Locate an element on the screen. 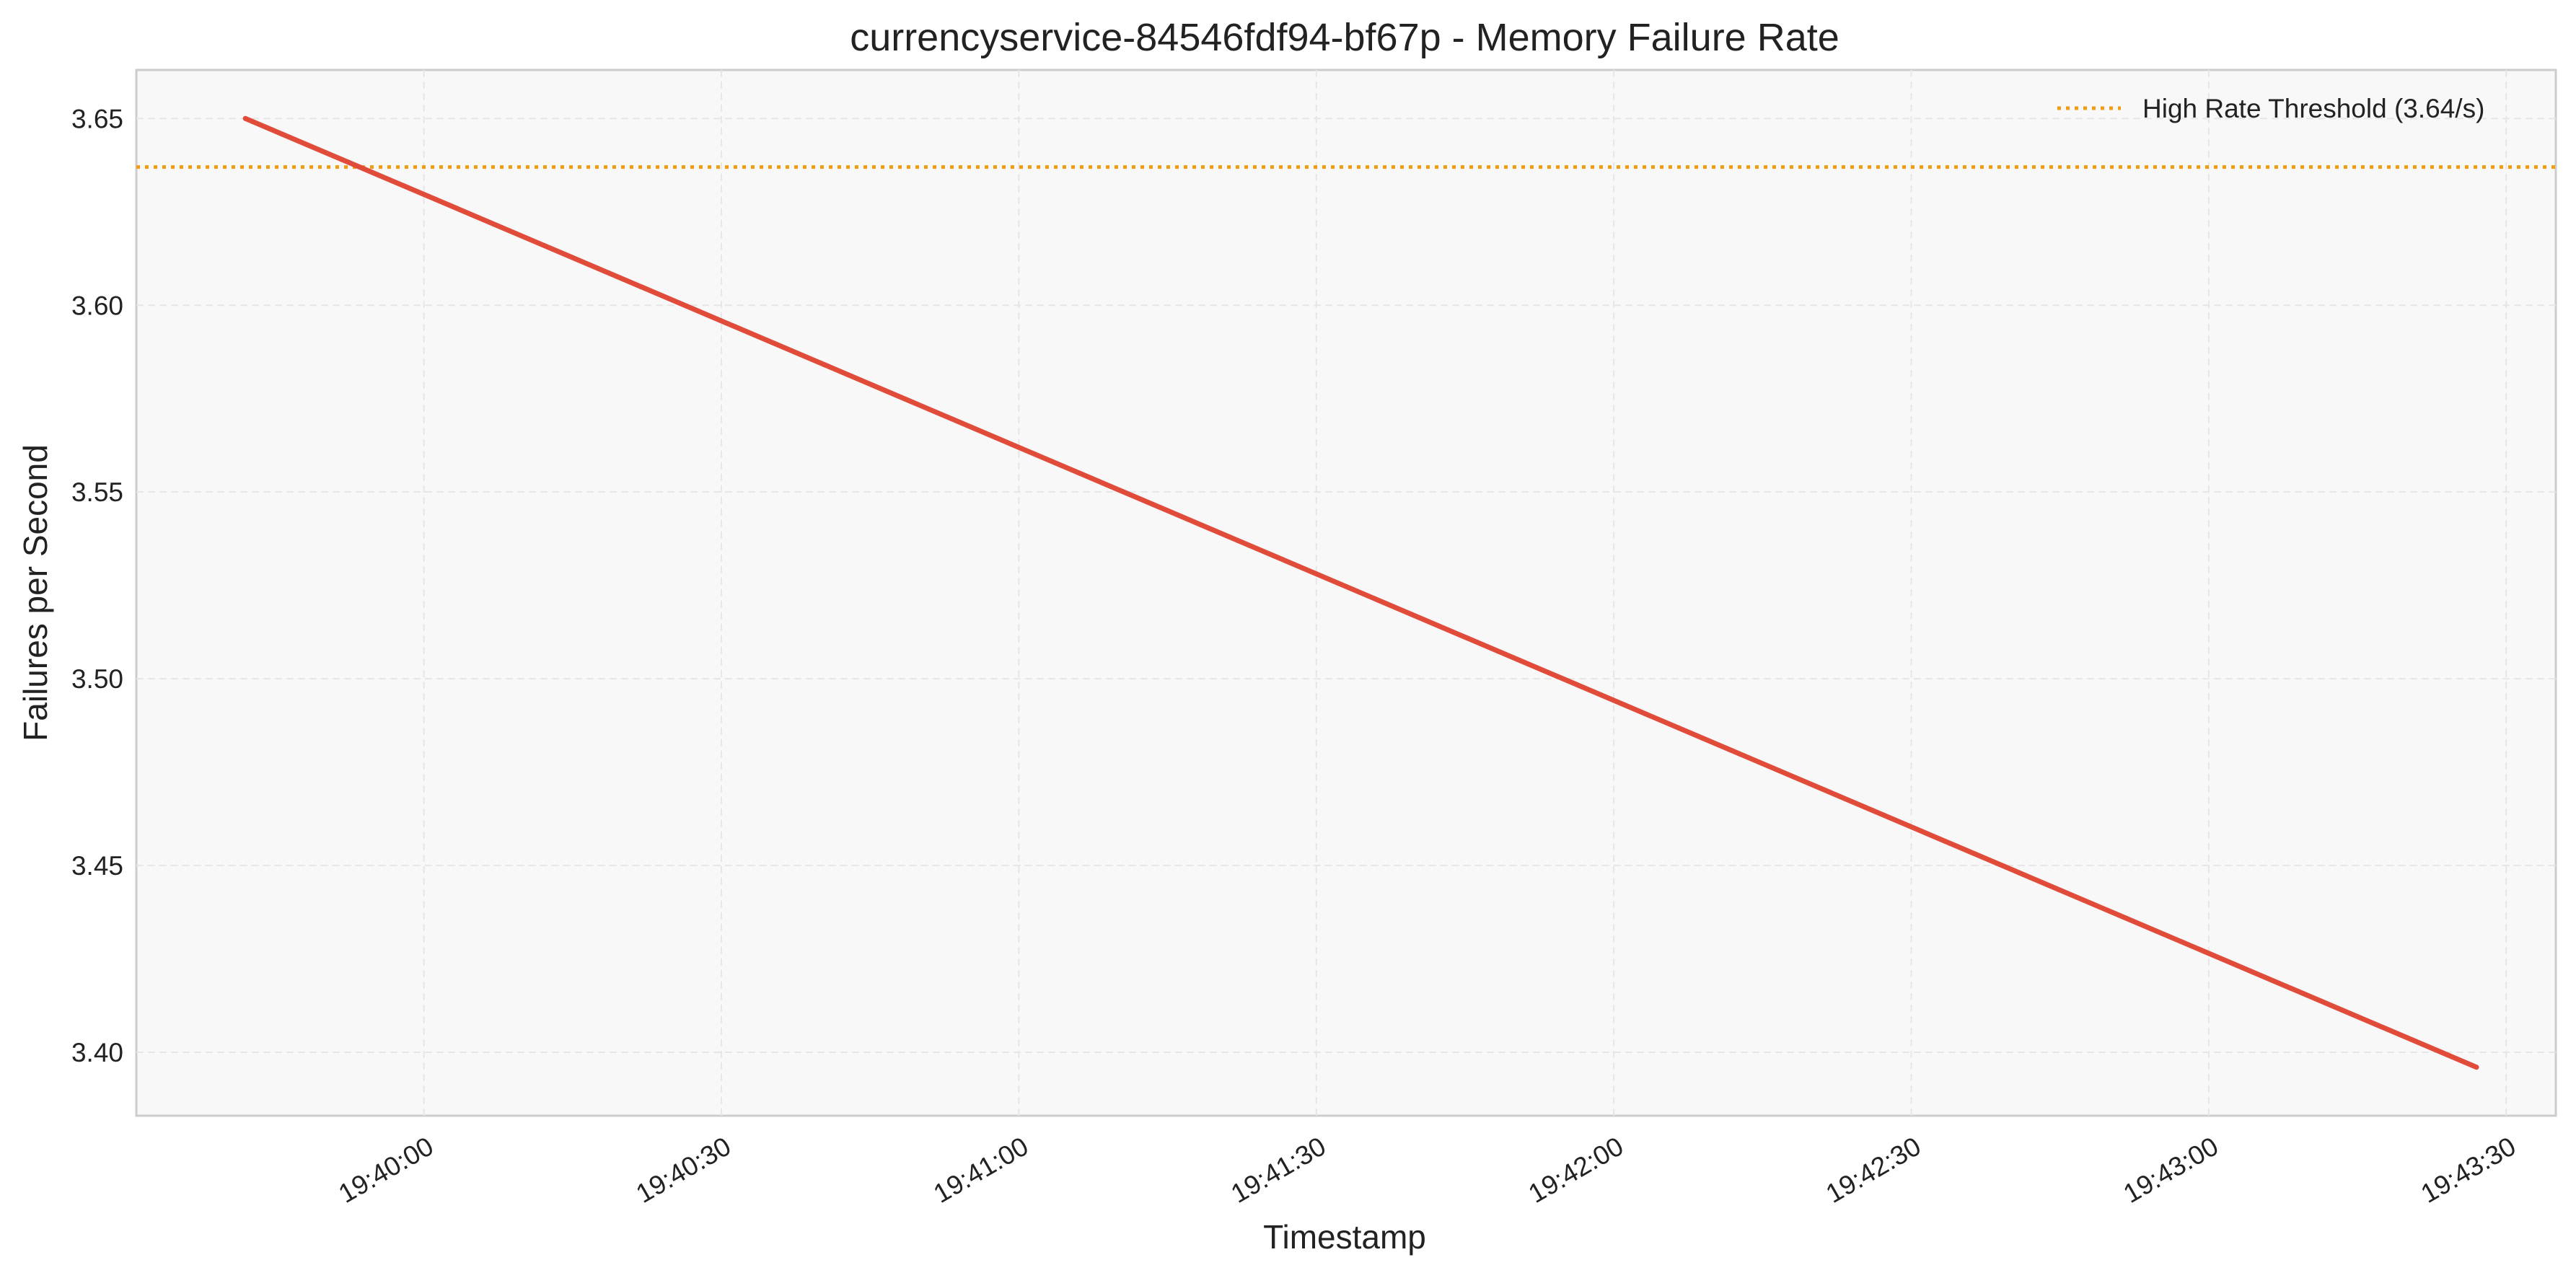  x-tick-label: 19:43:30 is located at coordinates (2468, 1170).